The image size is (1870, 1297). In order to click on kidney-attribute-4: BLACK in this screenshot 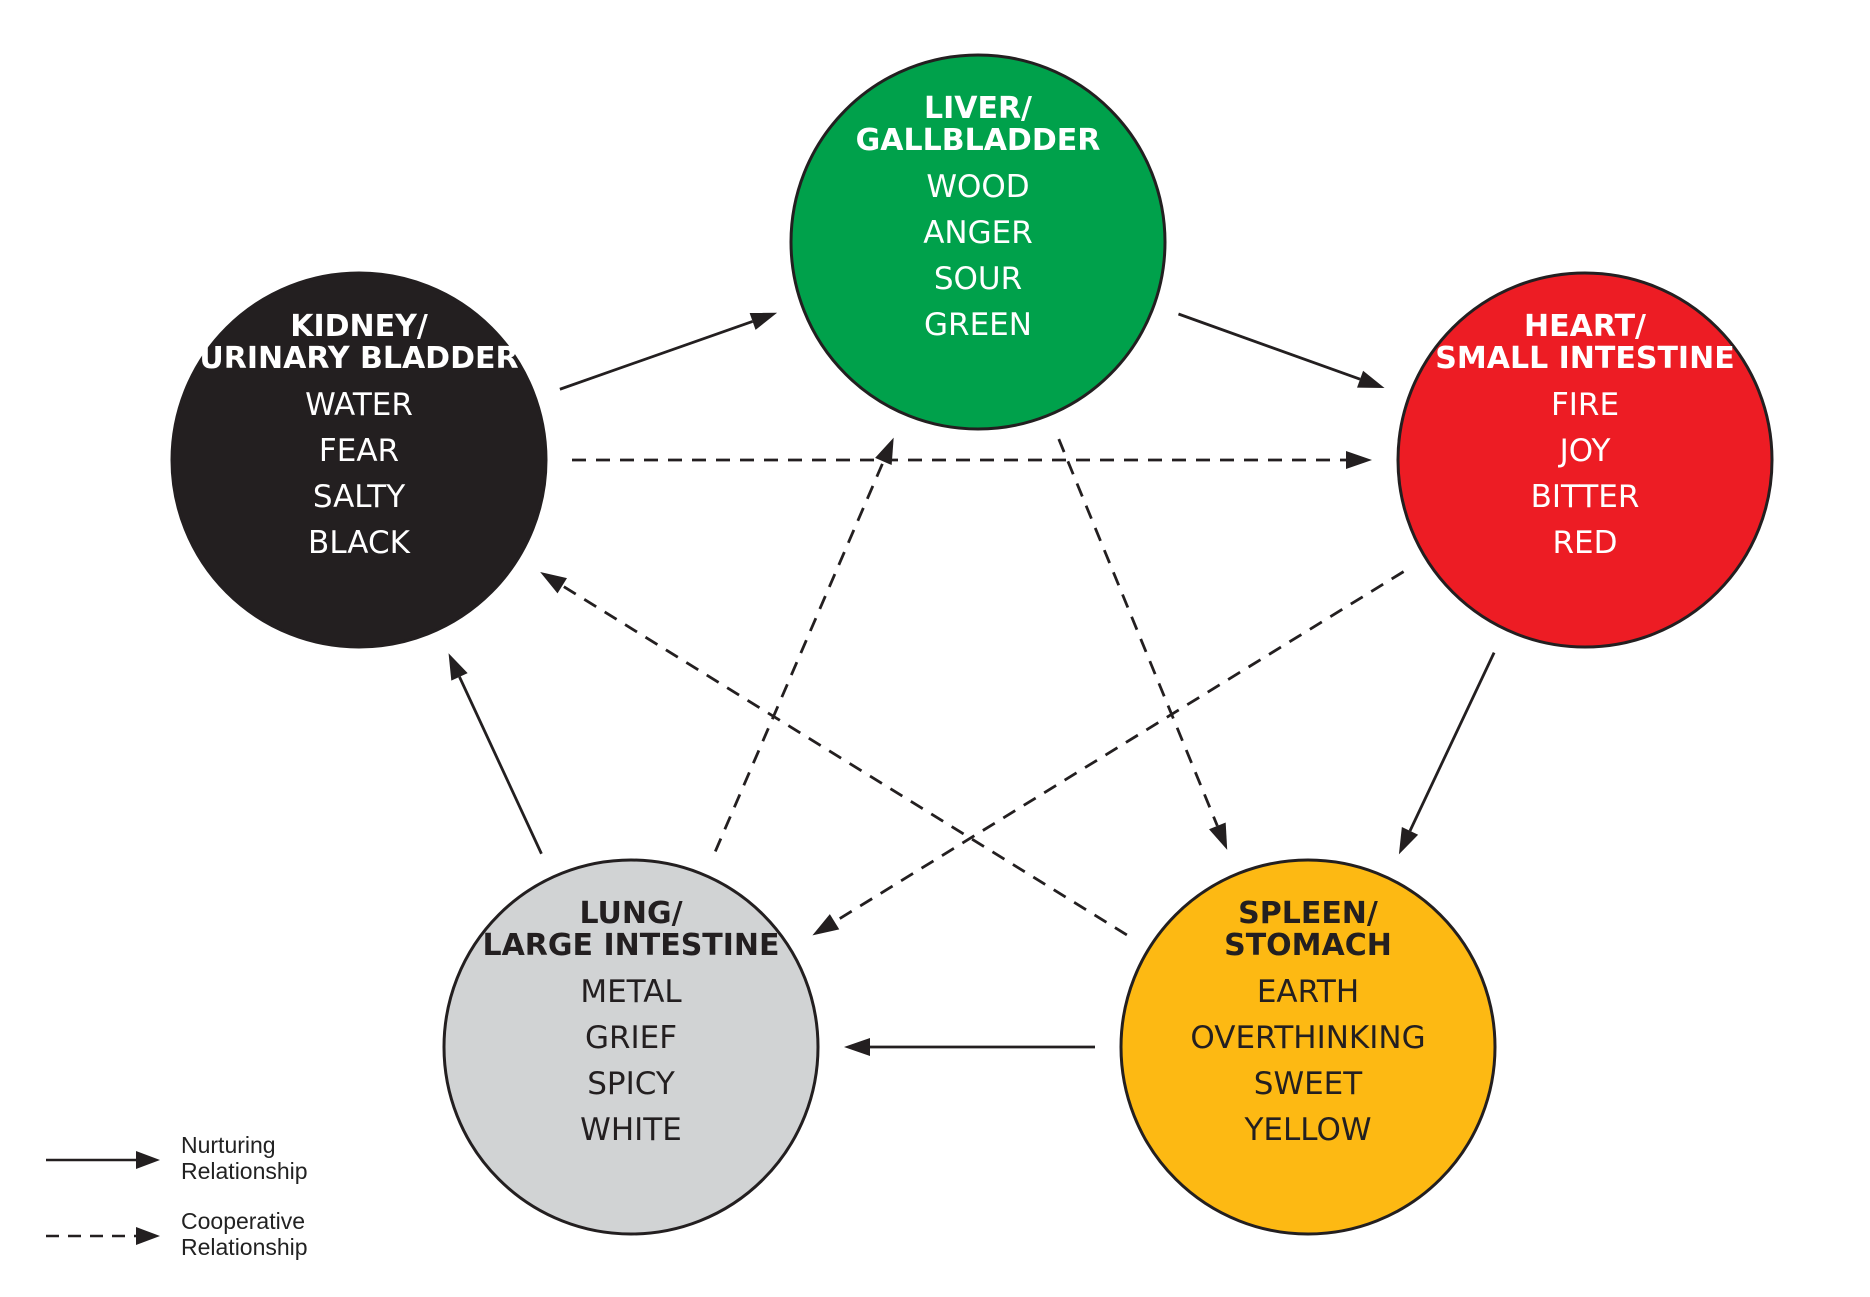, I will do `click(359, 543)`.